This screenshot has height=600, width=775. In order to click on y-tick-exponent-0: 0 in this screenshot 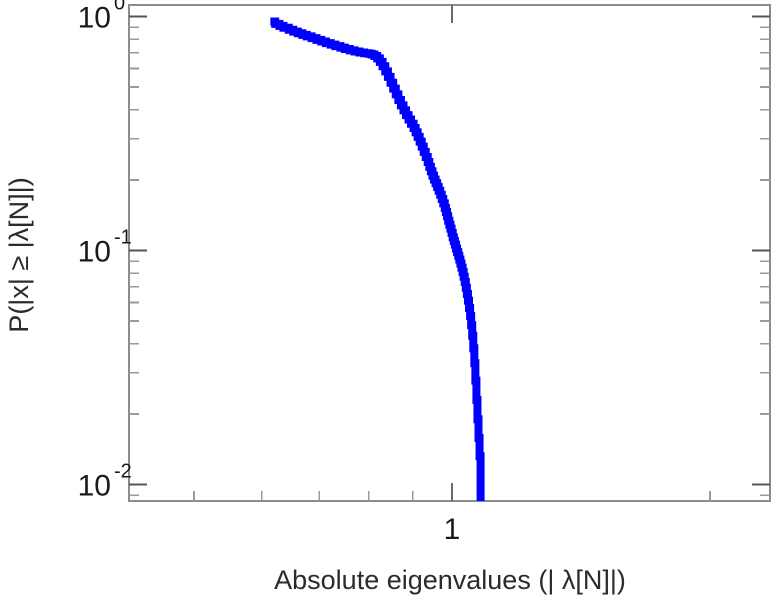, I will do `click(119, 7)`.